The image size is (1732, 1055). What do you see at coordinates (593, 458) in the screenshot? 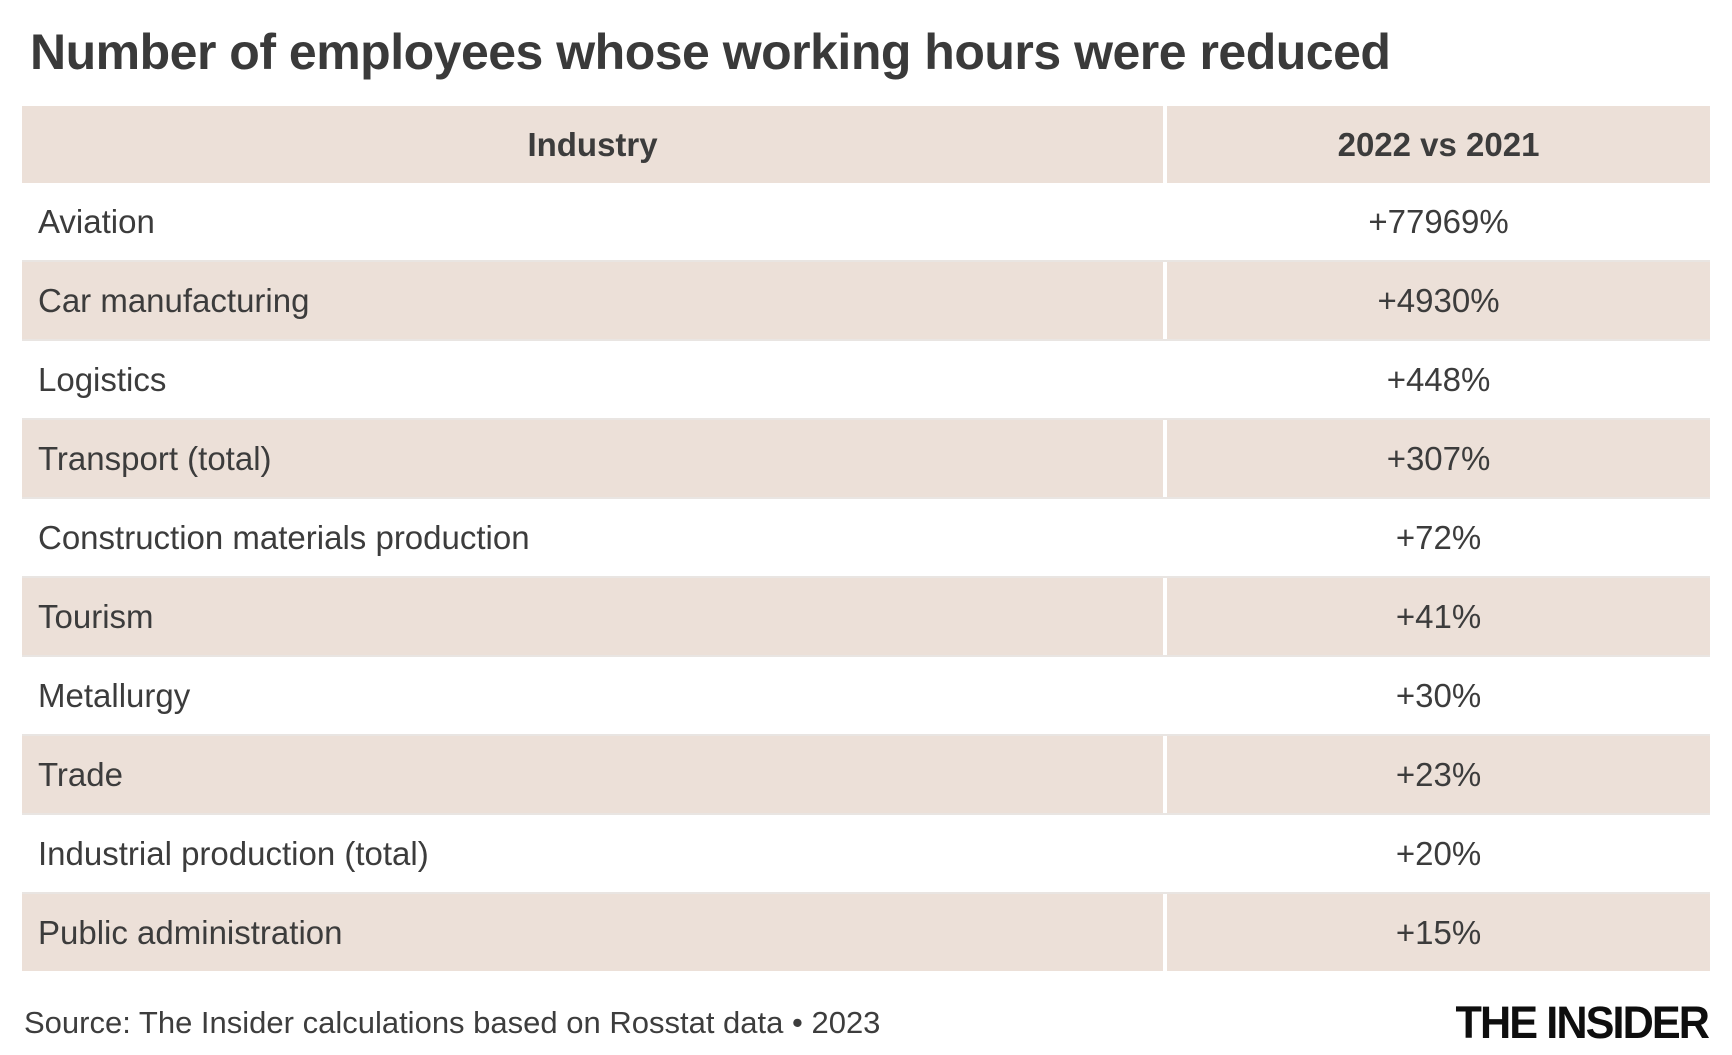
I see `industry-cell: Transport (total)` at bounding box center [593, 458].